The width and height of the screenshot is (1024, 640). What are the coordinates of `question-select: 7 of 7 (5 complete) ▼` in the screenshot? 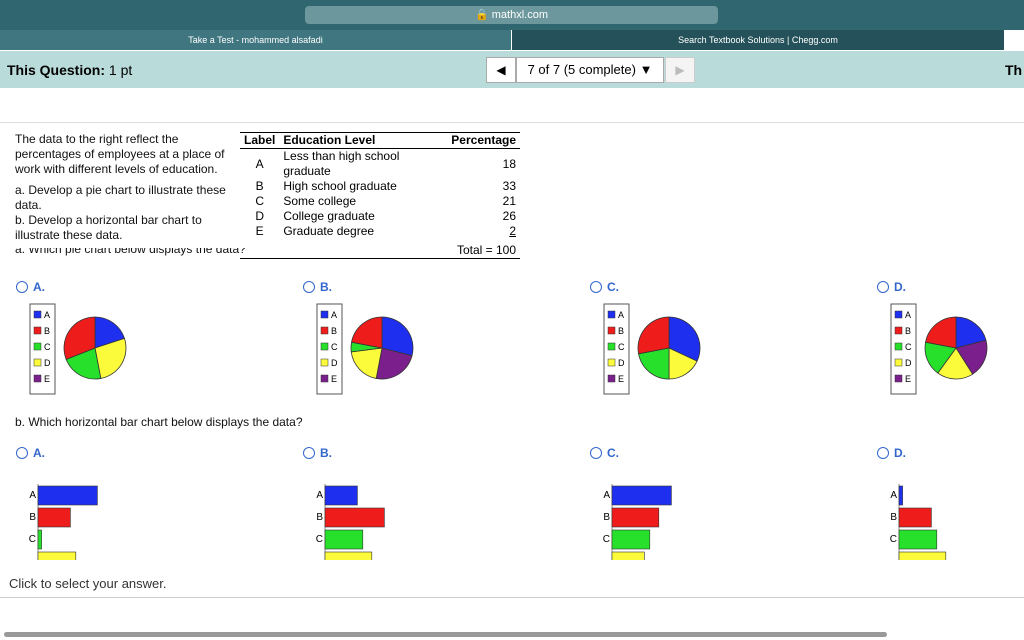 It's located at (590, 70).